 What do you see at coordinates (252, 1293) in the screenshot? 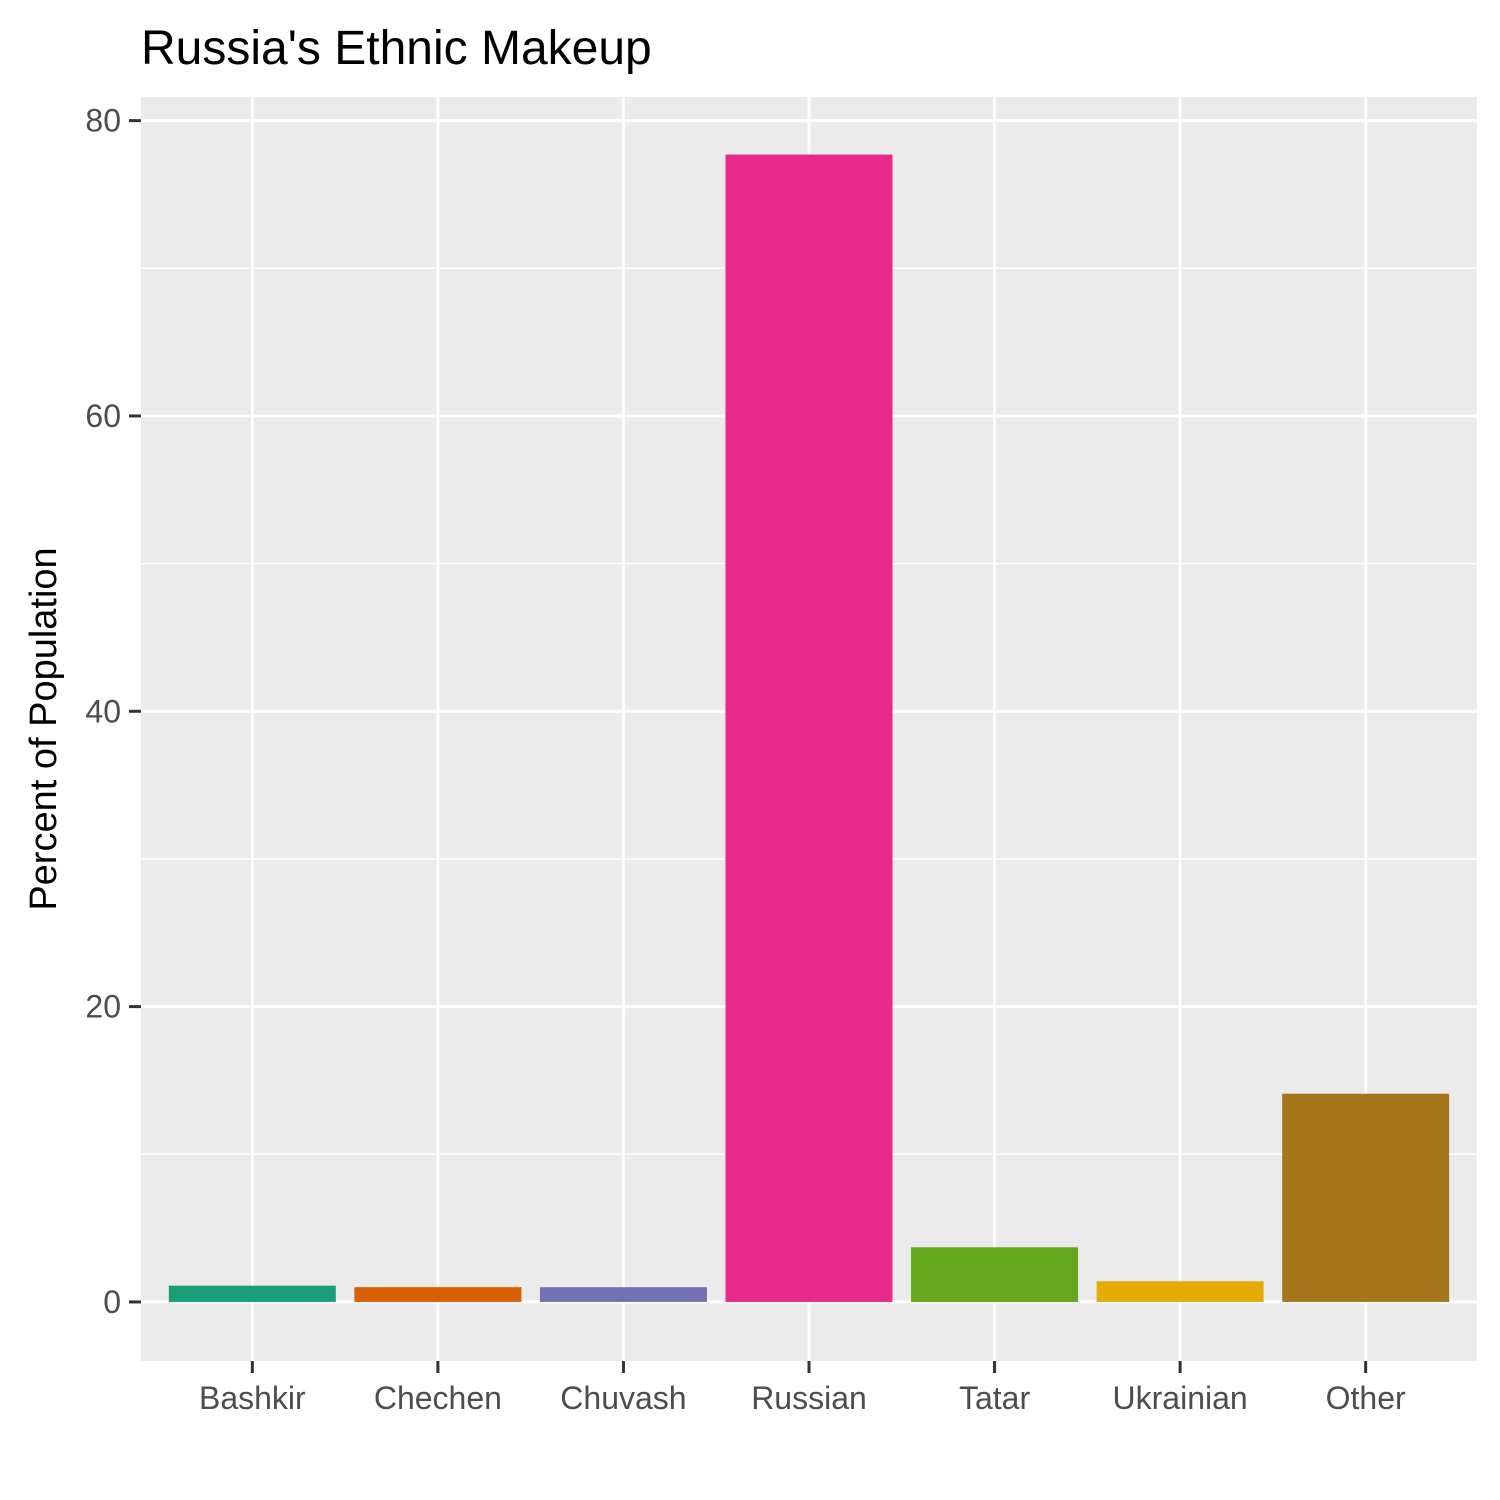
I see `bar-bashkir` at bounding box center [252, 1293].